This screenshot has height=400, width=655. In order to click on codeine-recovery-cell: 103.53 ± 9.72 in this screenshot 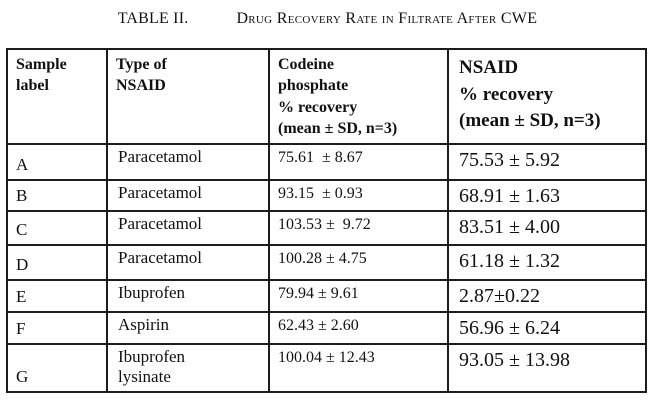, I will do `click(358, 228)`.